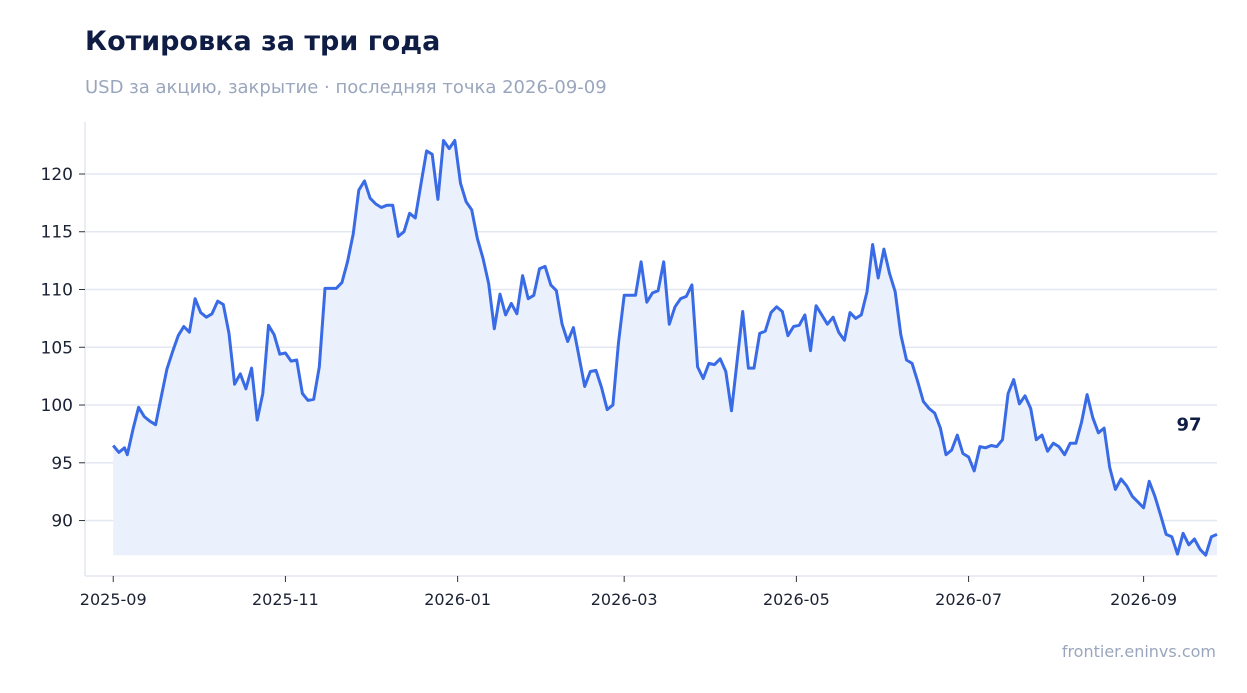 The width and height of the screenshot is (1247, 693). I want to click on y-tick-label: 95, so click(62, 464).